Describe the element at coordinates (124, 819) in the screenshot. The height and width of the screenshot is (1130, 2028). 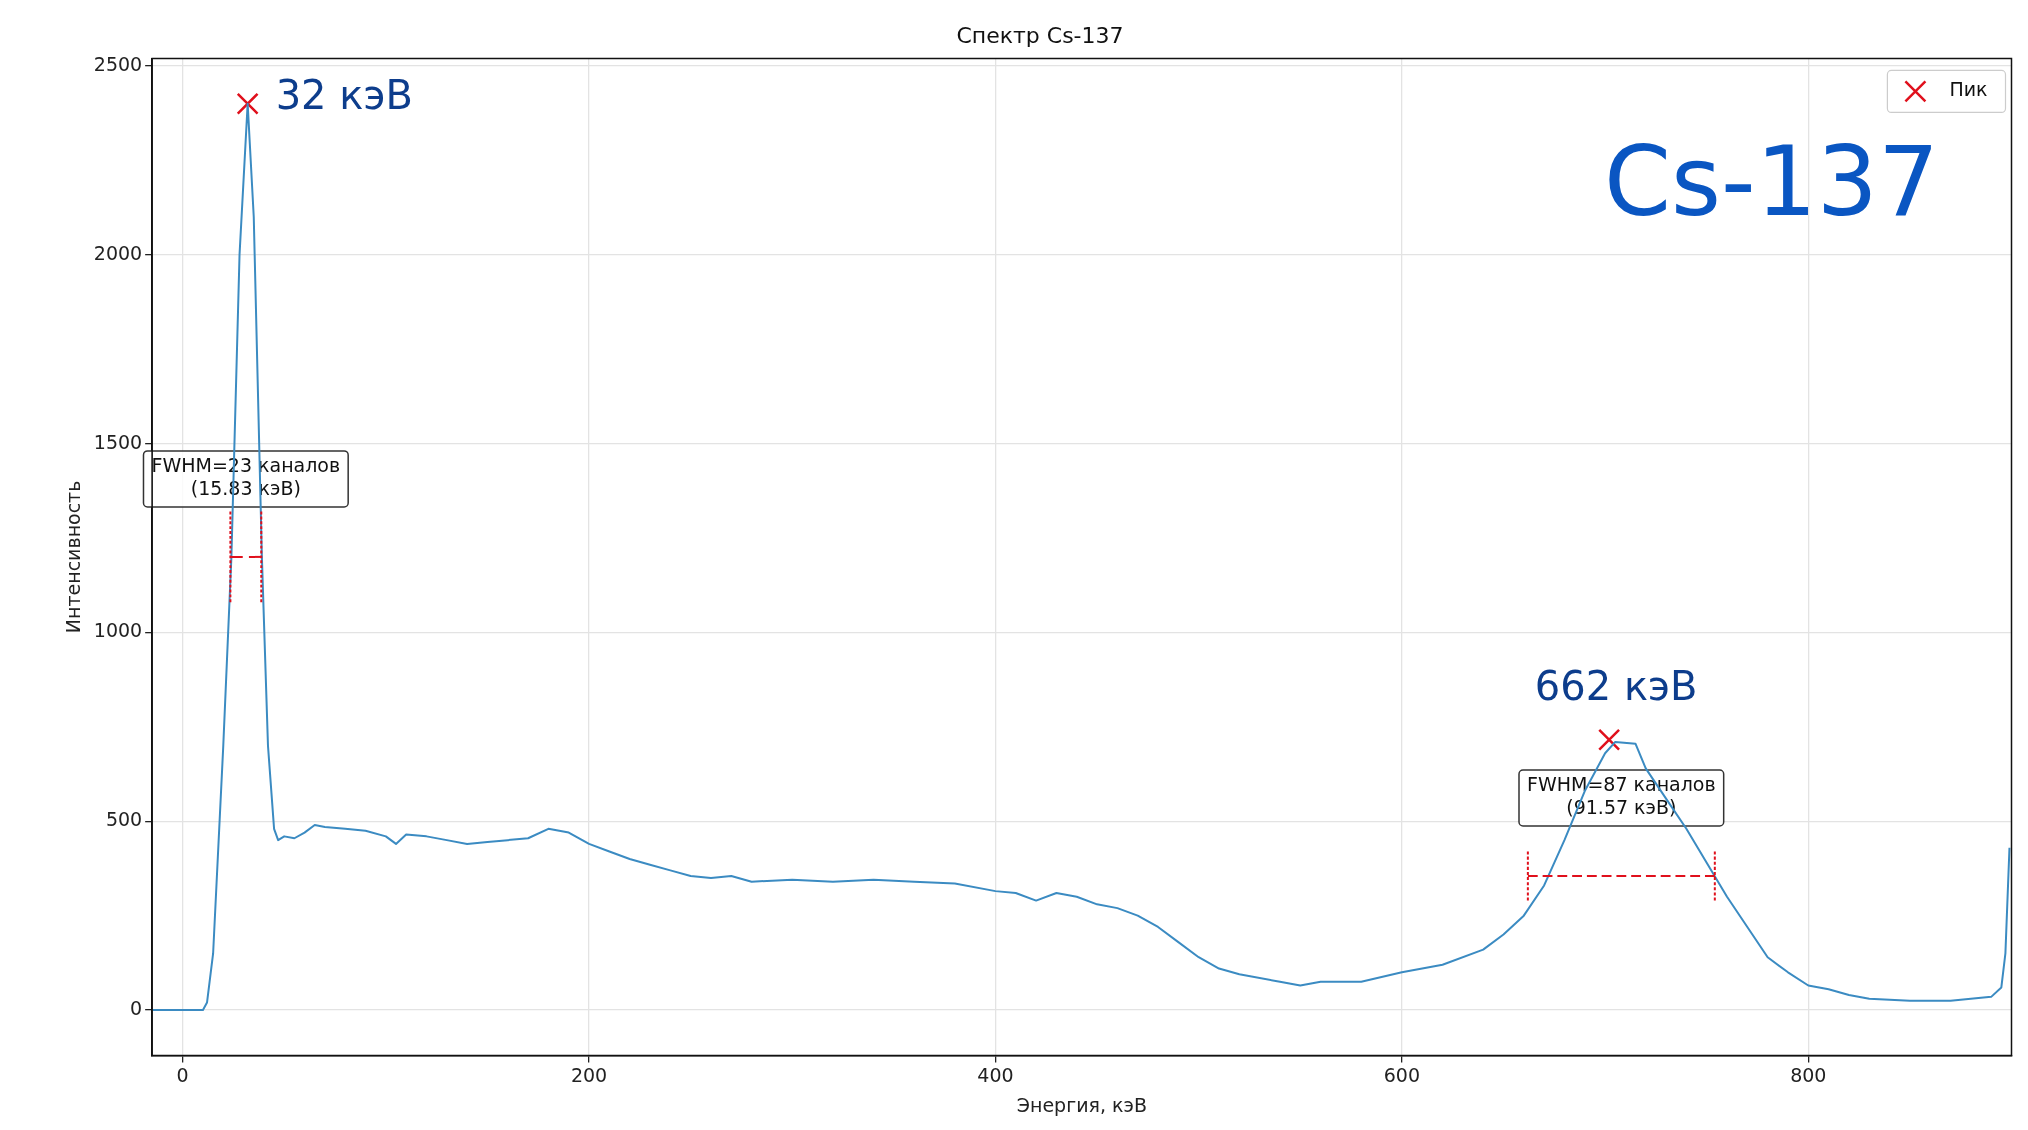
I see `y-tick-label: 500` at that location.